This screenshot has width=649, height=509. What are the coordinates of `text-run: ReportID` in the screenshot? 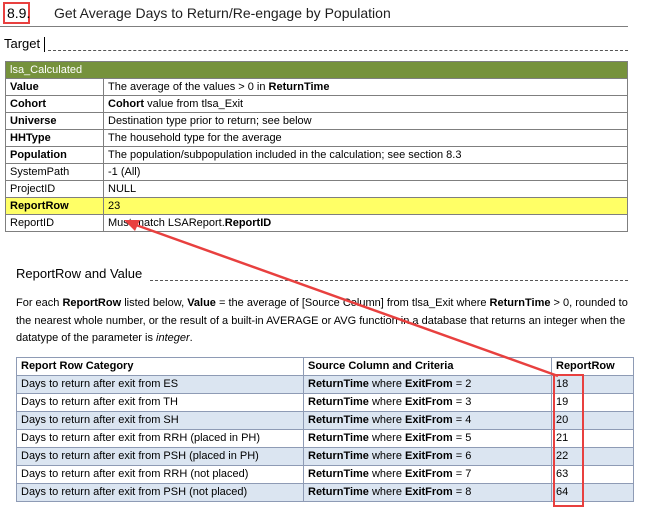 It's located at (248, 223).